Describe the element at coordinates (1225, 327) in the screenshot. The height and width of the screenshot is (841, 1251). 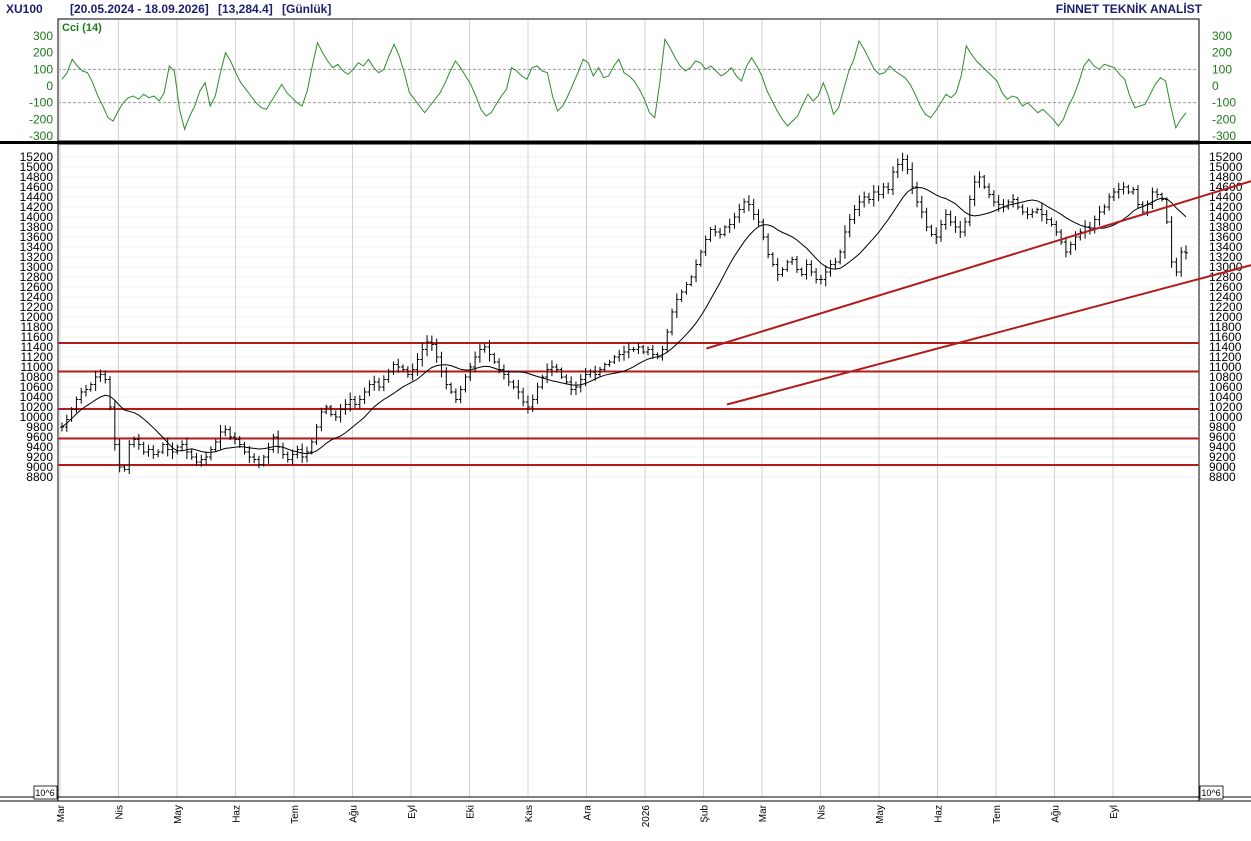
I see `price-tick-label-right: 11800` at that location.